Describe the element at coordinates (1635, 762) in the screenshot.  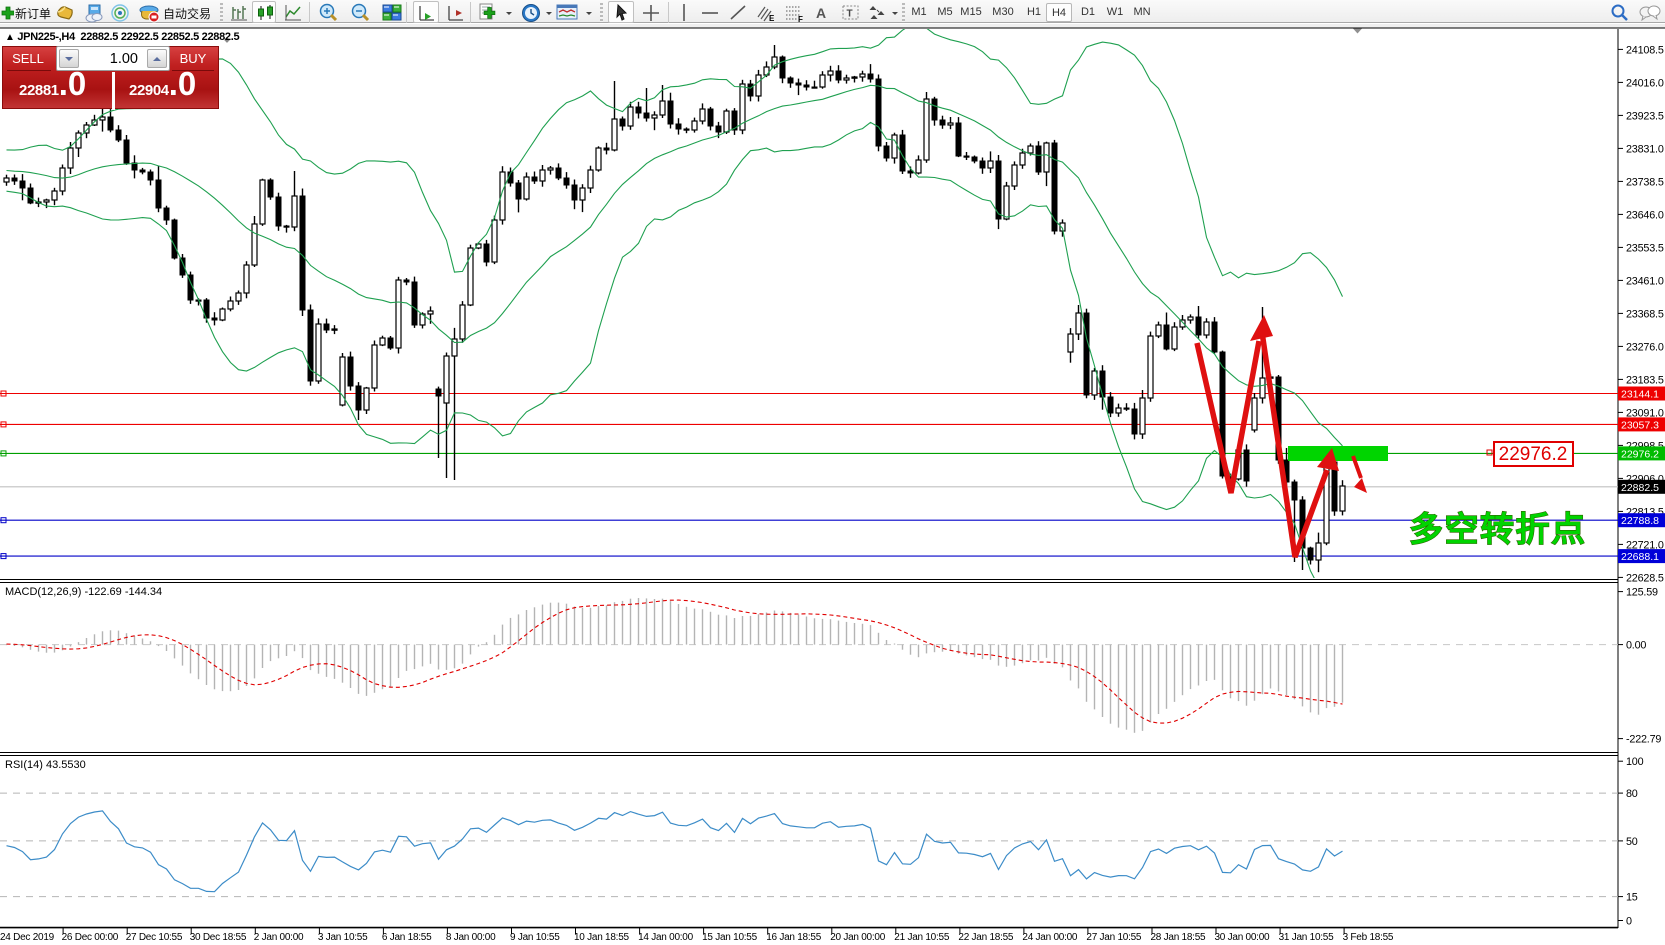
I see `svg-text: 100` at that location.